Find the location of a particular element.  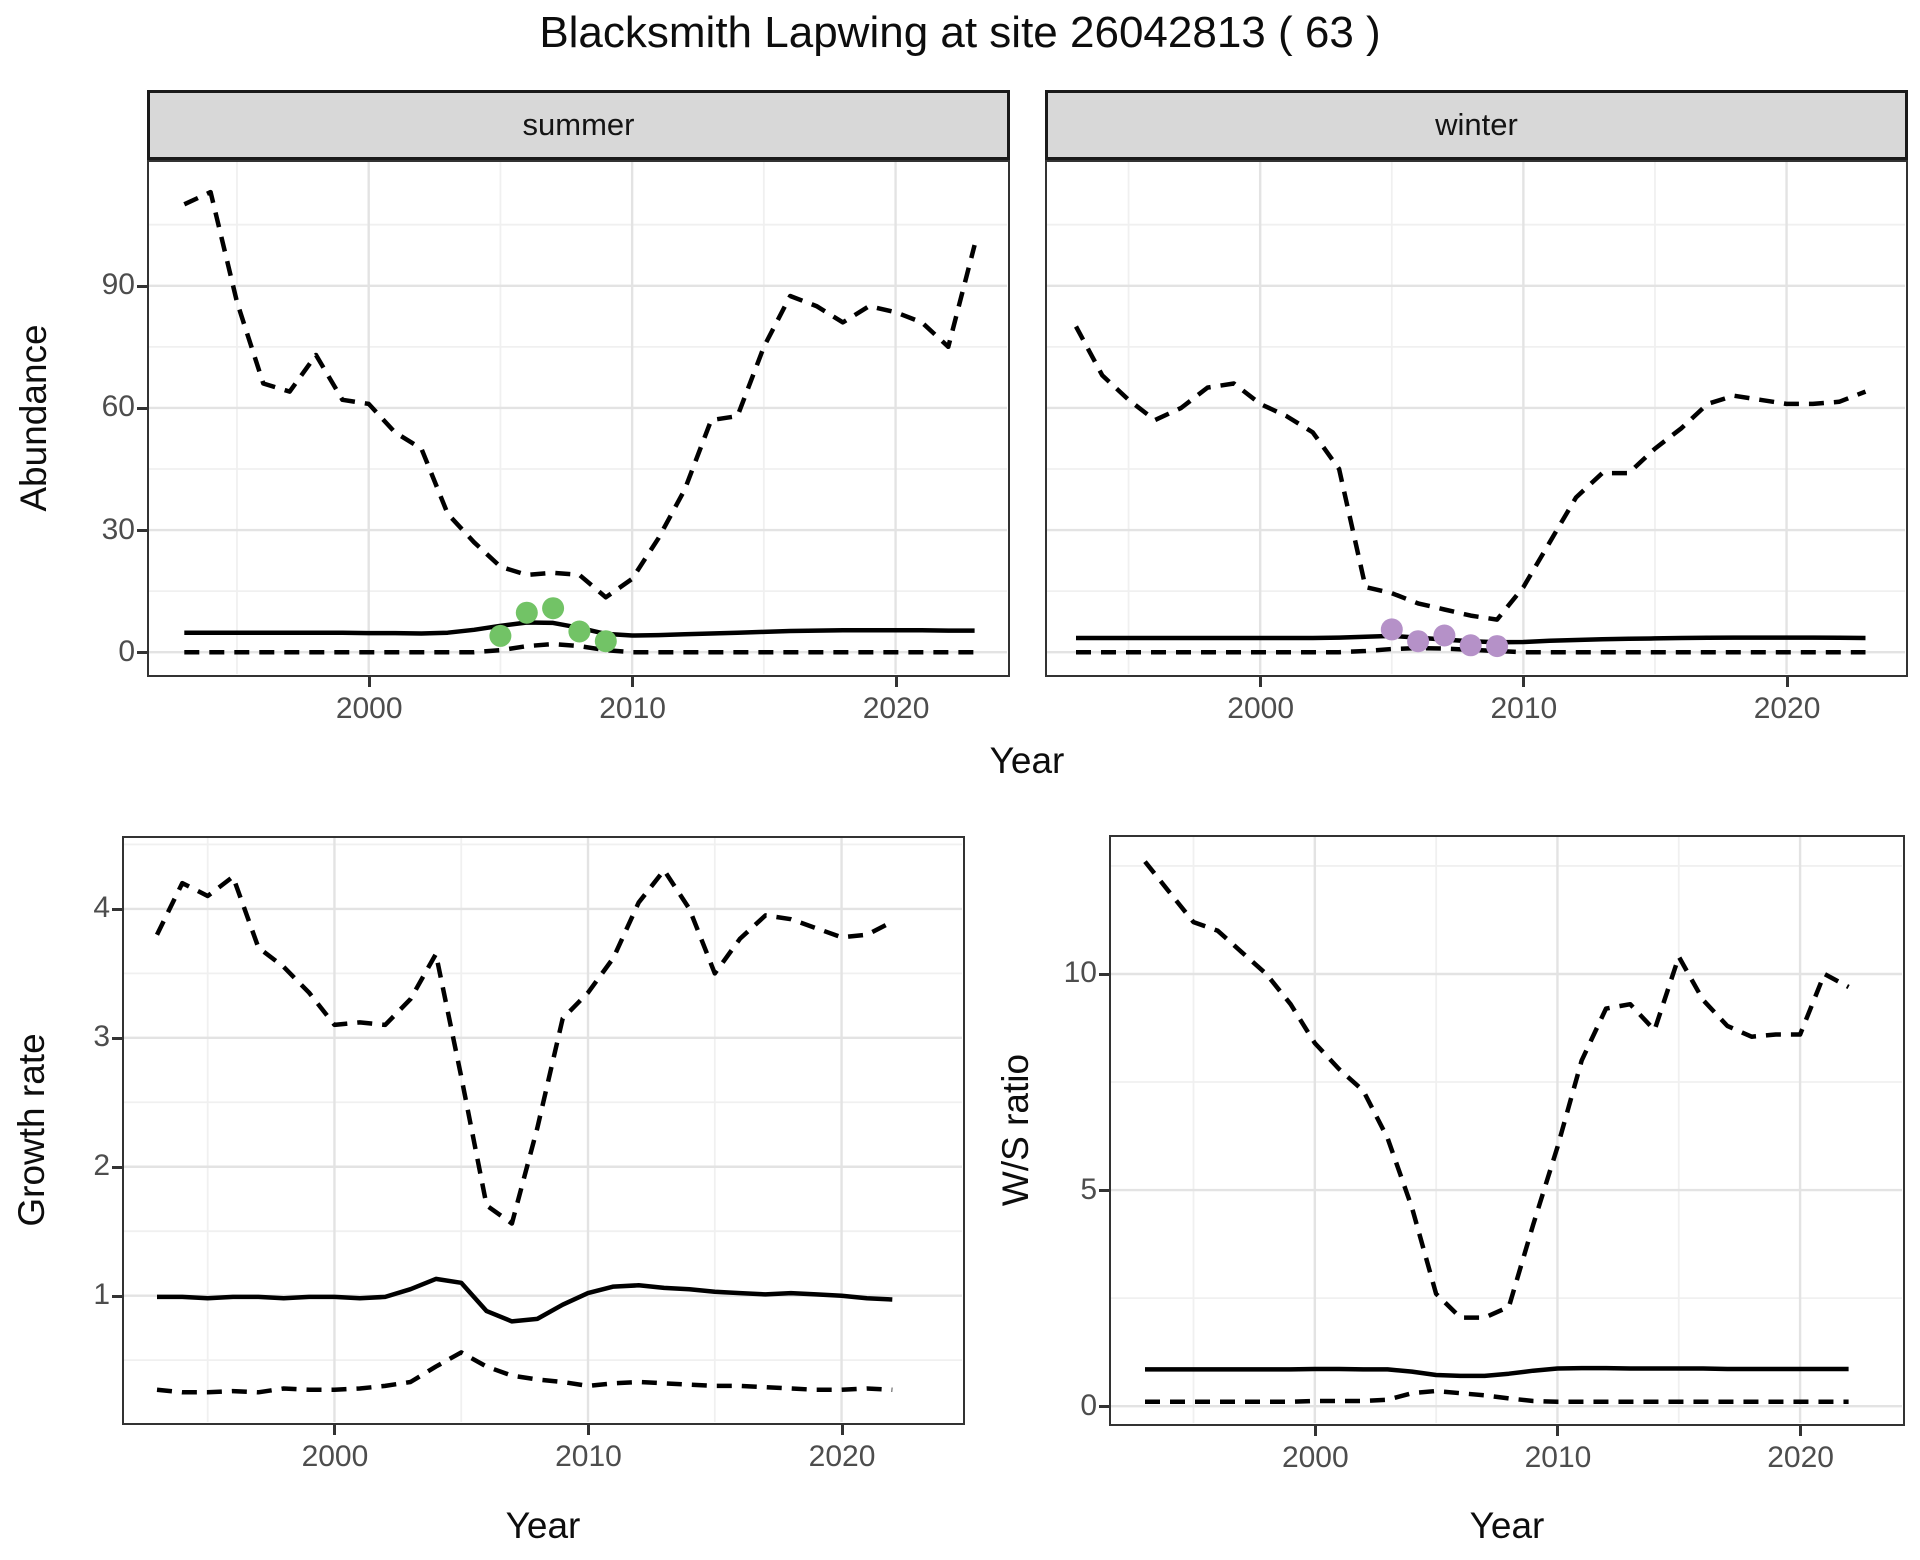

y-tick-label: 5 is located at coordinates (1088, 1189).